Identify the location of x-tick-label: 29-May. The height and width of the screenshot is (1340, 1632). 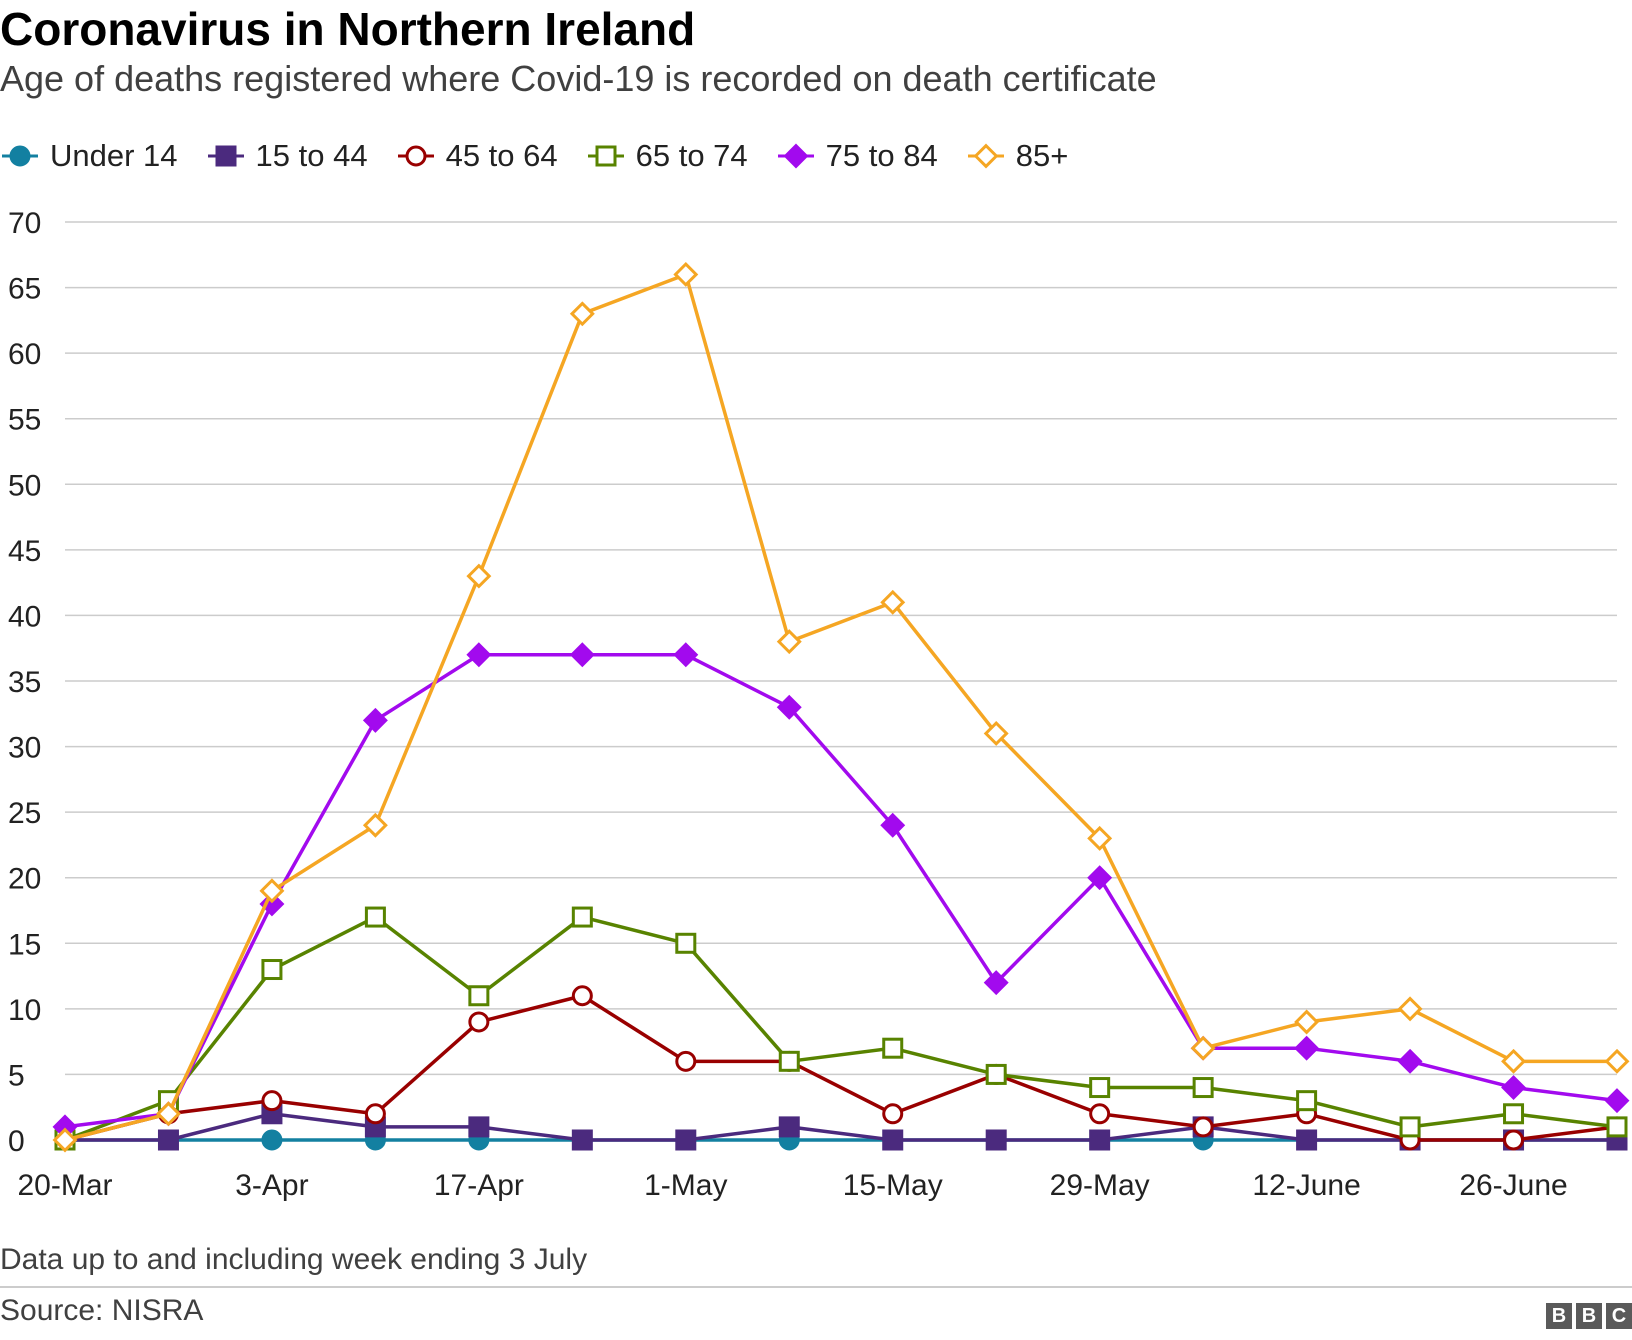
(1100, 1185).